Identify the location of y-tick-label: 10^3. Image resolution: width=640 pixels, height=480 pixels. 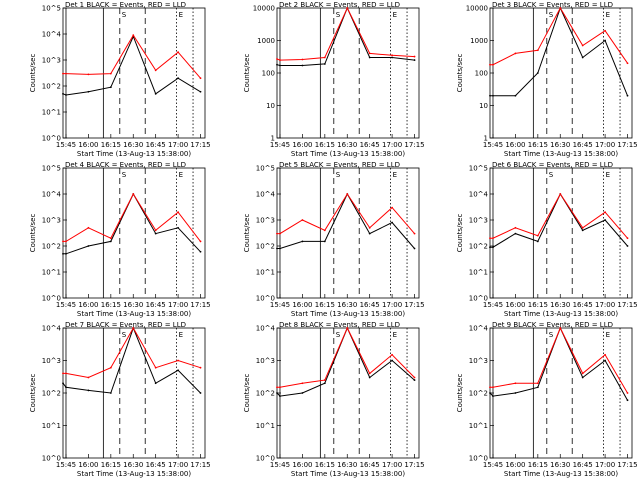
(265, 361).